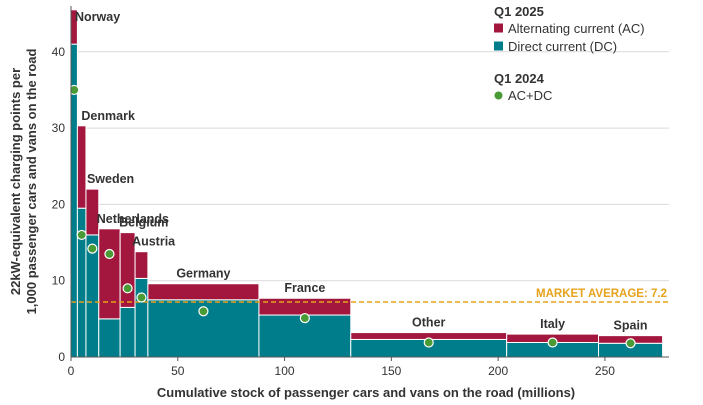  I want to click on legend-swatch-direct-current-dc, so click(498, 46).